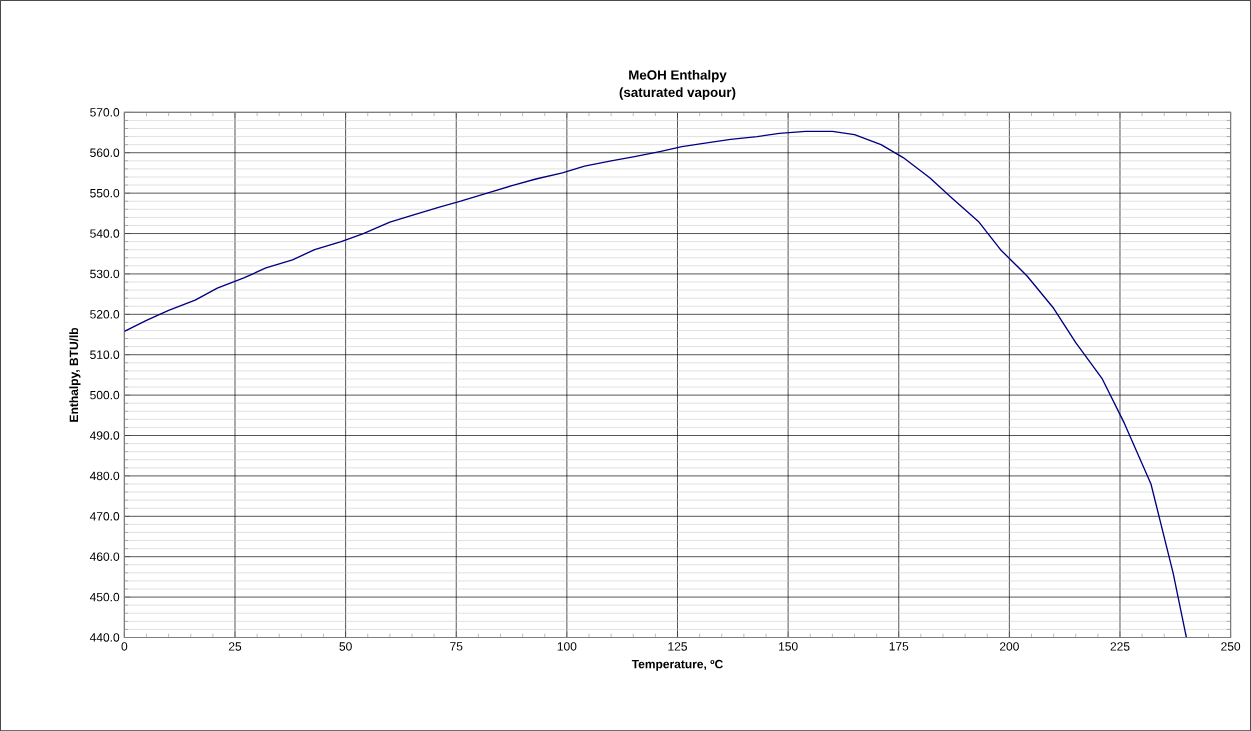 This screenshot has height=731, width=1251. What do you see at coordinates (456, 646) in the screenshot?
I see `x-tick-label: 75` at bounding box center [456, 646].